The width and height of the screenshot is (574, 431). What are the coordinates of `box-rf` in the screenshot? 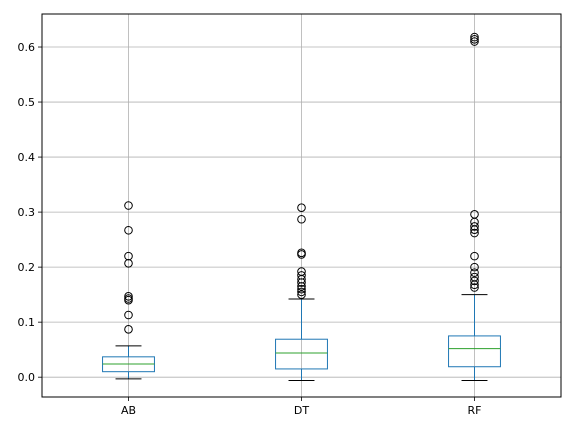 It's located at (474, 206).